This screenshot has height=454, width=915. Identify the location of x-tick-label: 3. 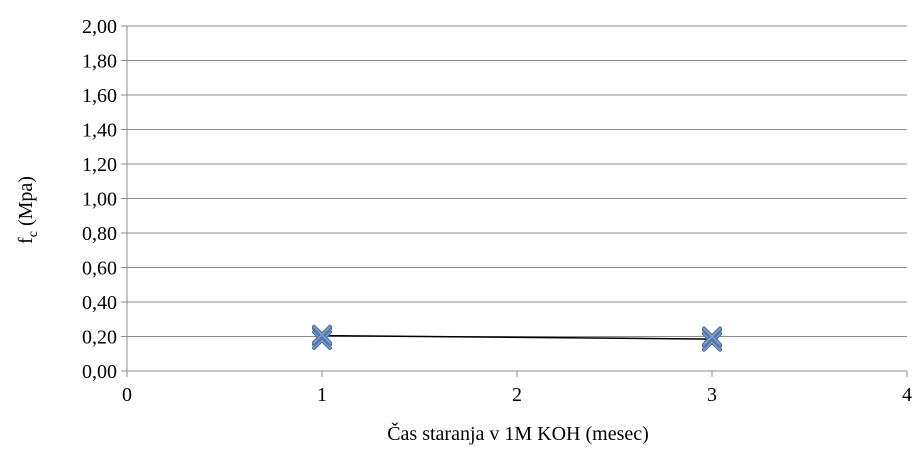
(712, 395).